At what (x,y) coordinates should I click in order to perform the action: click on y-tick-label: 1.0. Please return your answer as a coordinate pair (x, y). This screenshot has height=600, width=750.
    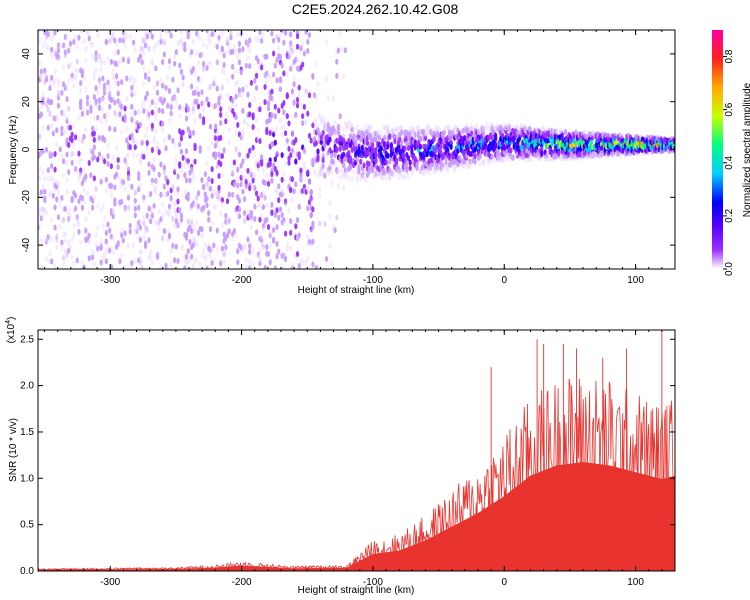
    Looking at the image, I should click on (27, 478).